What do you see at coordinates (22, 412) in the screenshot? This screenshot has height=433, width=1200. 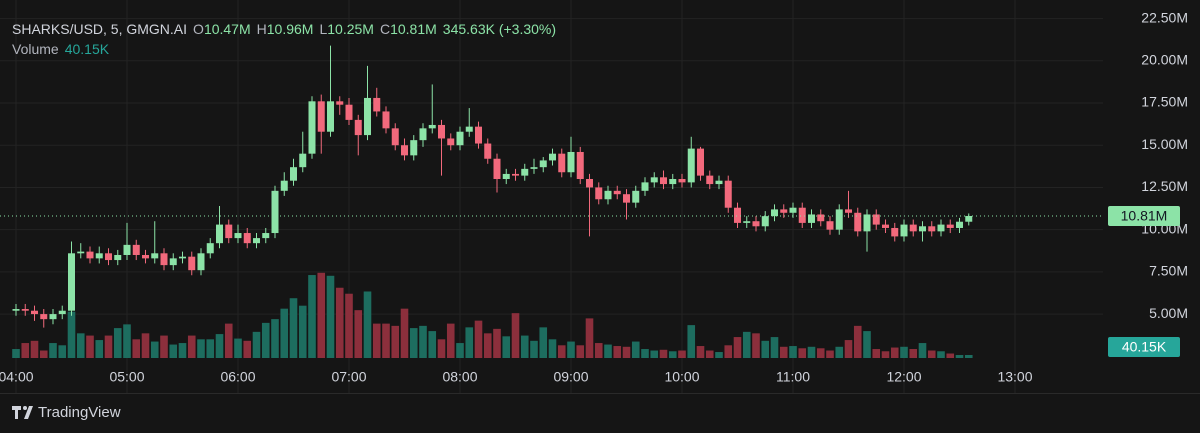 I see `brand-logo` at bounding box center [22, 412].